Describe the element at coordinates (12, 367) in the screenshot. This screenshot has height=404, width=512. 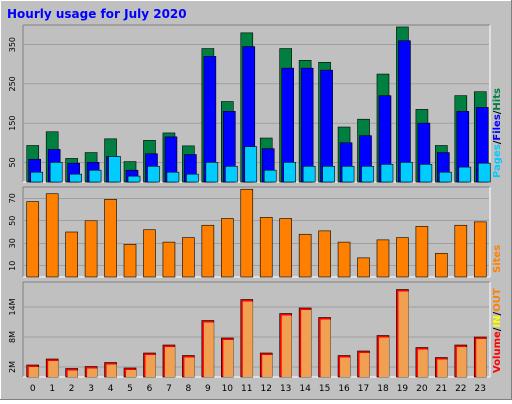
I see `y-tick-label: 2M` at that location.